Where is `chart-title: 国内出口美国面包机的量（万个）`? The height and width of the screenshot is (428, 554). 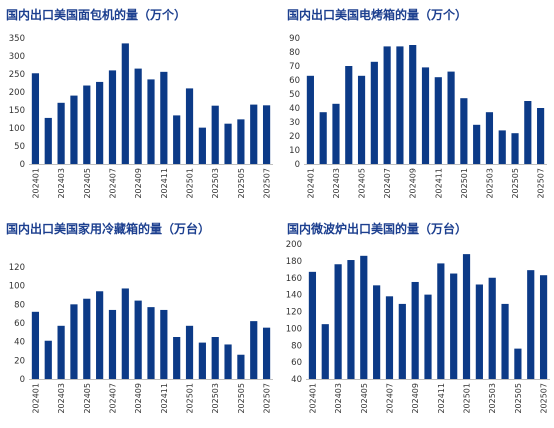
chart-title: 国内出口美国面包机的量（万个） is located at coordinates (96, 15).